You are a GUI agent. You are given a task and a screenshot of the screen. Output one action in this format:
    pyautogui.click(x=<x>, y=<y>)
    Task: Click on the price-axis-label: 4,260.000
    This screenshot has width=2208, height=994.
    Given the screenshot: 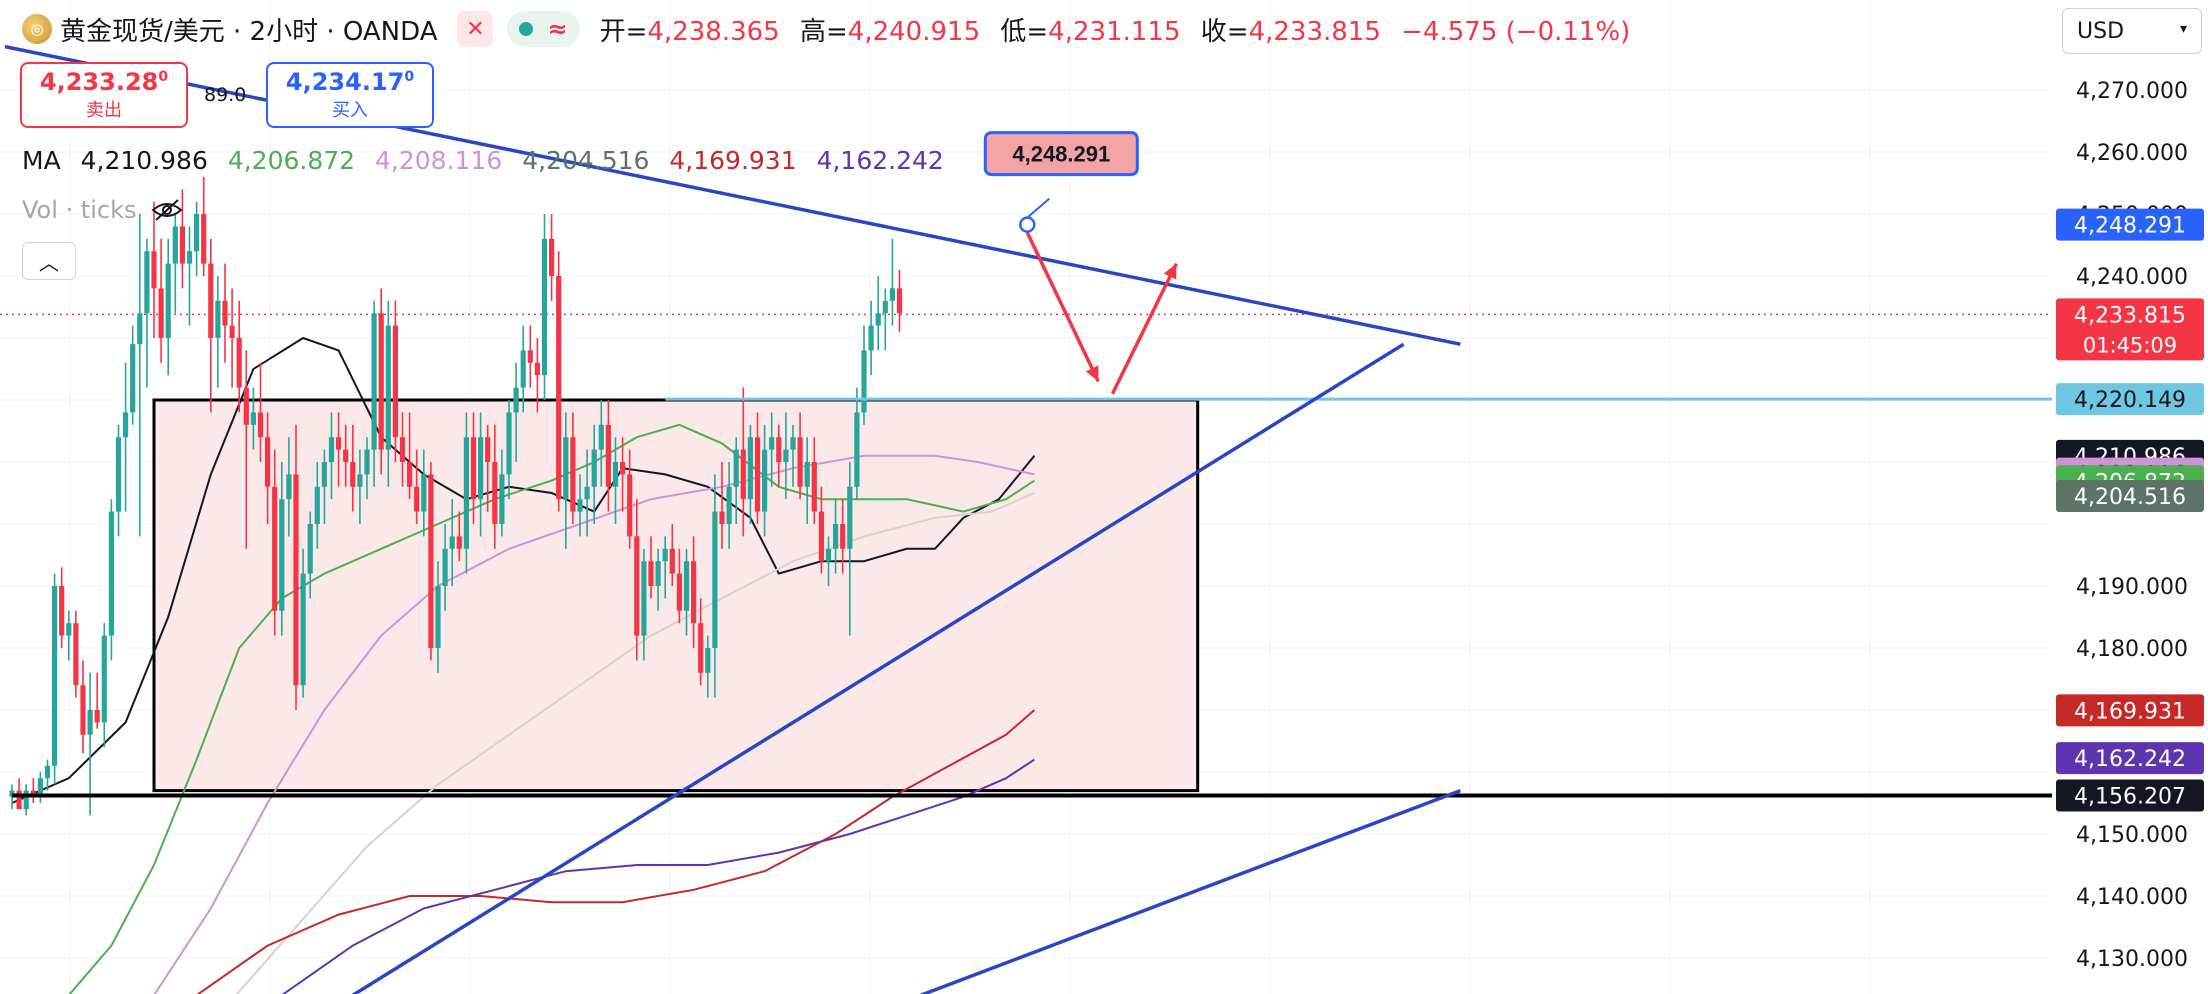 What is the action you would take?
    pyautogui.click(x=2132, y=153)
    